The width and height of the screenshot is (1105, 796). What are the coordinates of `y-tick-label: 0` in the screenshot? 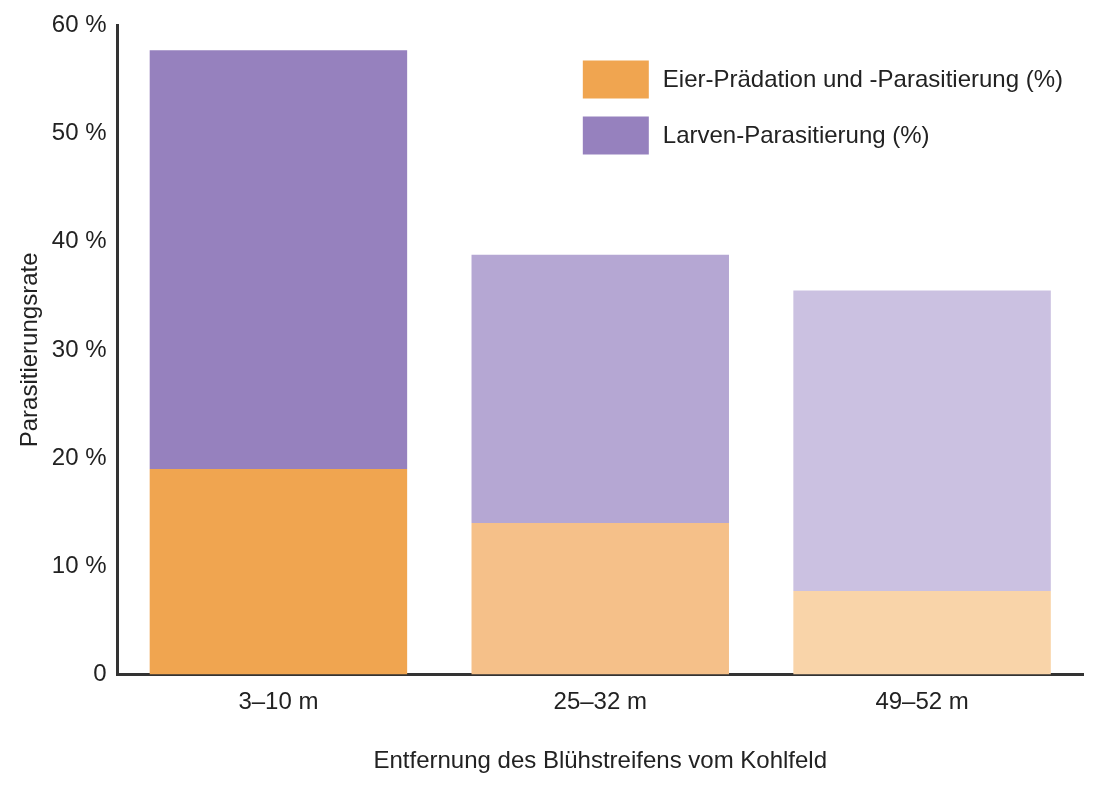 It's located at (100, 673).